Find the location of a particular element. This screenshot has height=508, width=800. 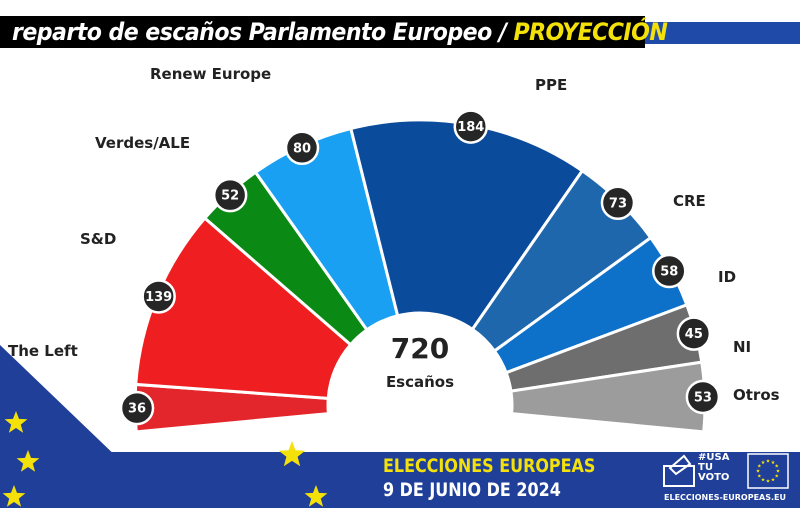

seat-count: 184 is located at coordinates (470, 127).